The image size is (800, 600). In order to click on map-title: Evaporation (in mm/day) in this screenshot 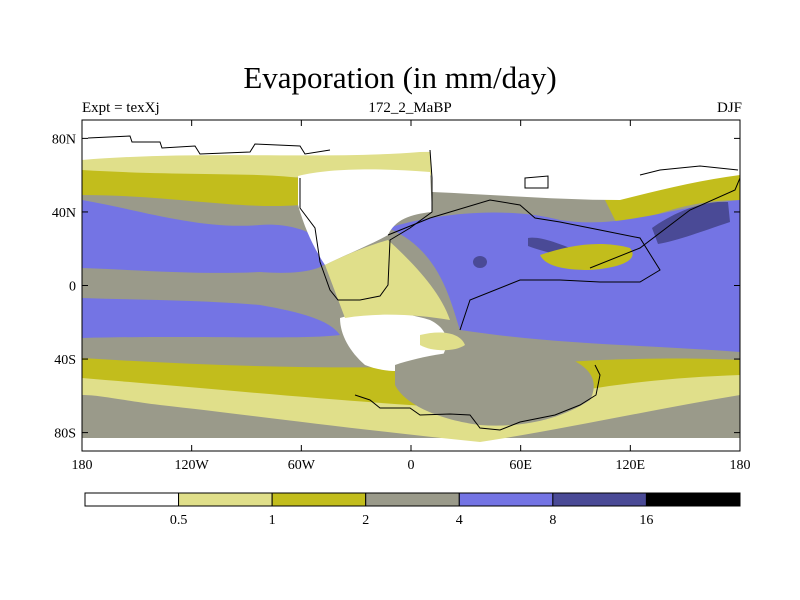, I will do `click(400, 77)`.